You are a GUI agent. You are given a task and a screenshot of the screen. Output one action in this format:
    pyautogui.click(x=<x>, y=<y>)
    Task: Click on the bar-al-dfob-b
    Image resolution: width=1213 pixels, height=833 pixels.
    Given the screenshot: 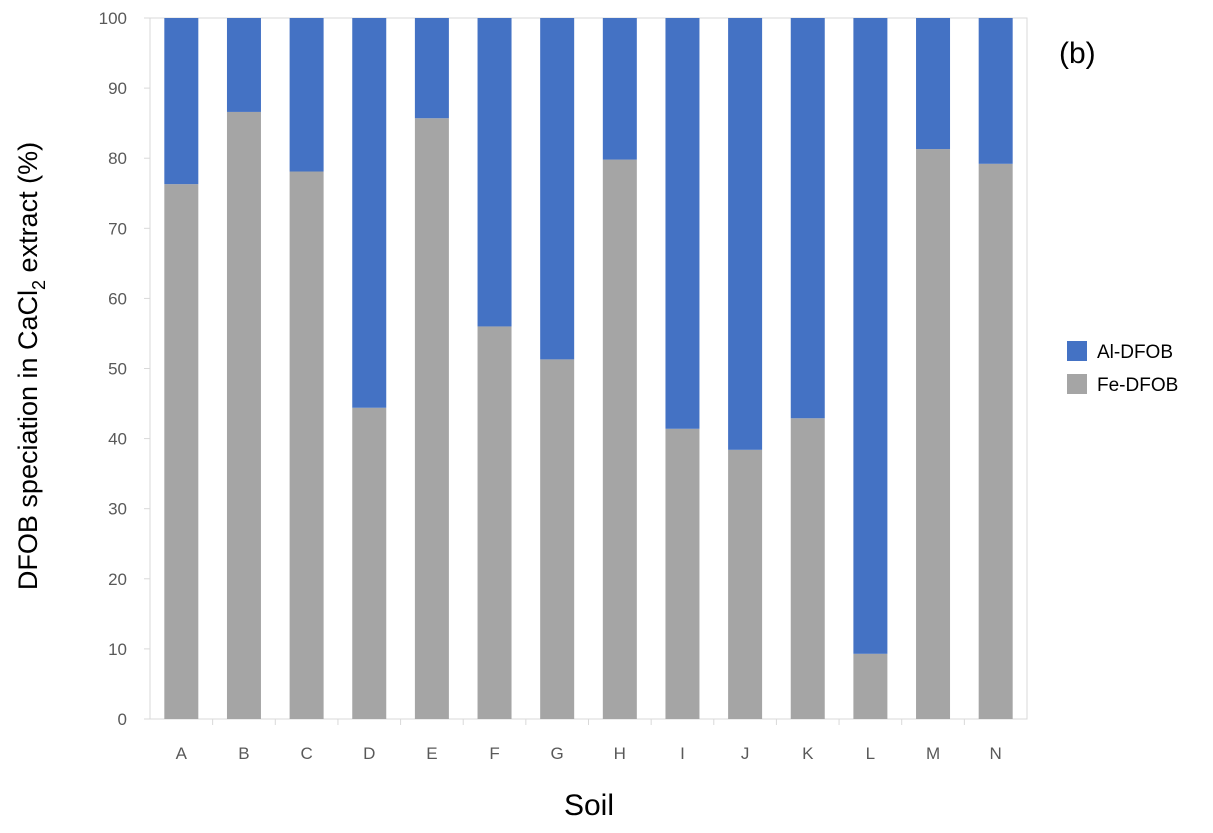 What is the action you would take?
    pyautogui.click(x=244, y=65)
    